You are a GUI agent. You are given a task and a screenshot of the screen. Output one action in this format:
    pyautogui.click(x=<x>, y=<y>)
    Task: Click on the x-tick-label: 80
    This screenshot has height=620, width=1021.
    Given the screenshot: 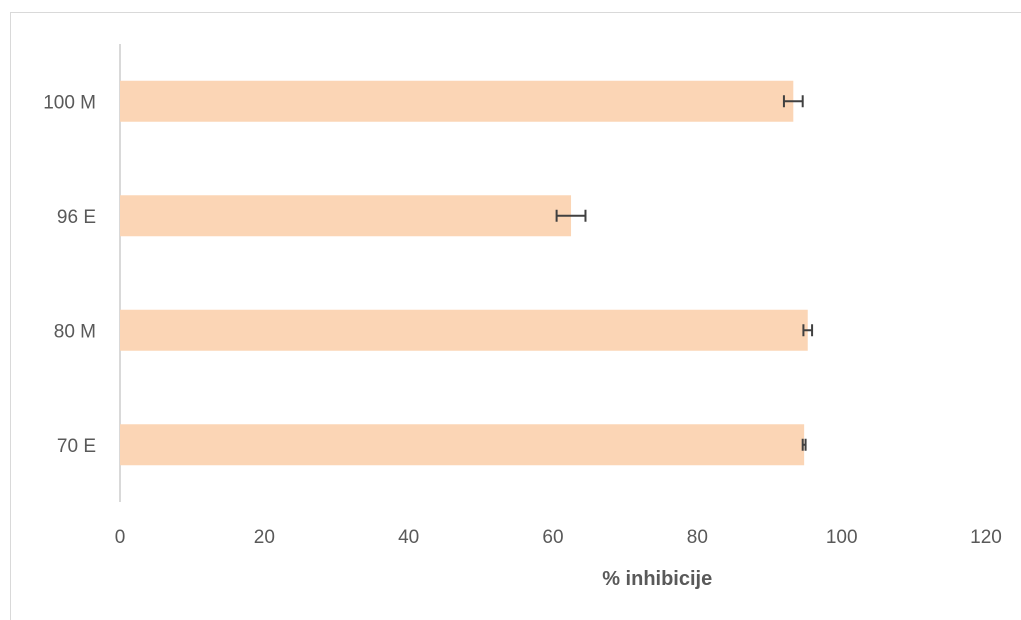 What is the action you would take?
    pyautogui.click(x=697, y=537)
    